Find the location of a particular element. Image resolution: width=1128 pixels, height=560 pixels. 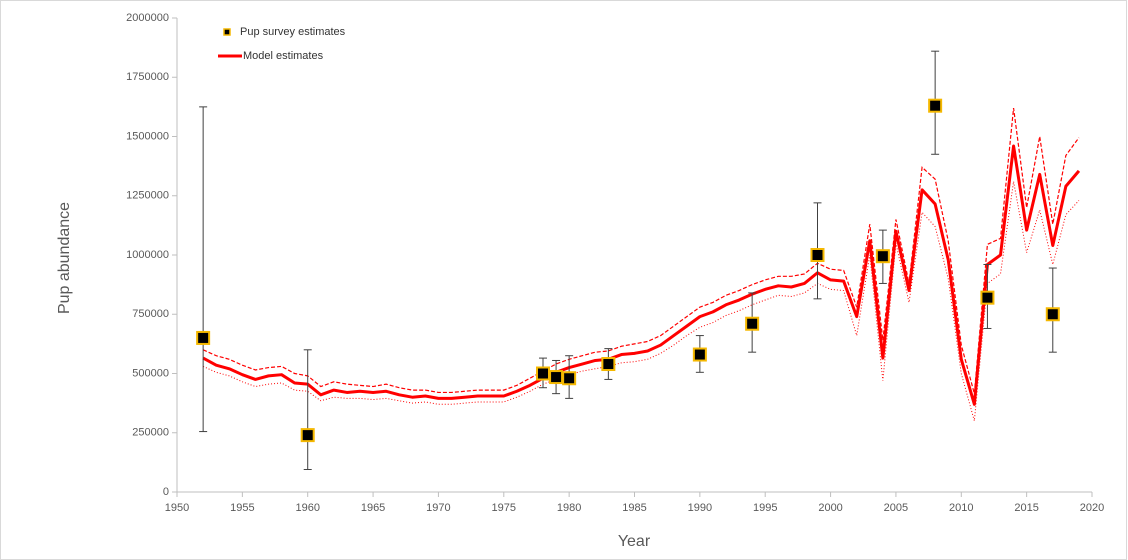

x-tick-label: 2010 is located at coordinates (961, 508).